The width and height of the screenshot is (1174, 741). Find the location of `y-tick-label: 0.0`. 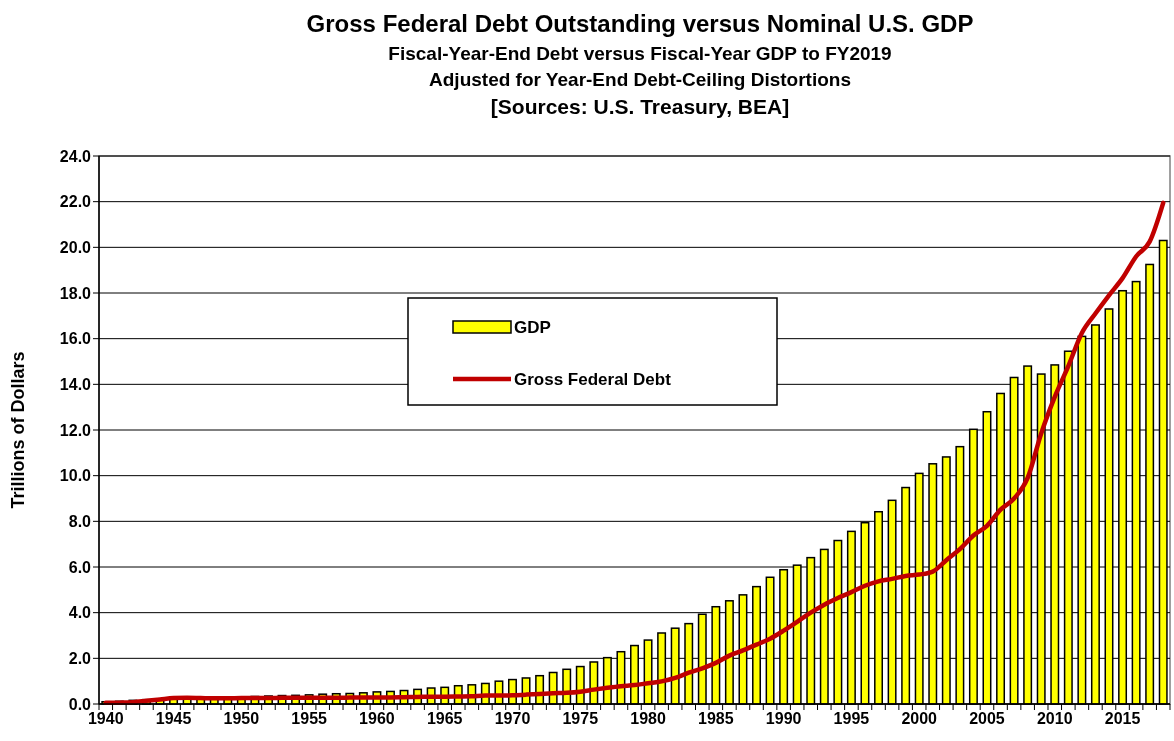

y-tick-label: 0.0 is located at coordinates (80, 704).